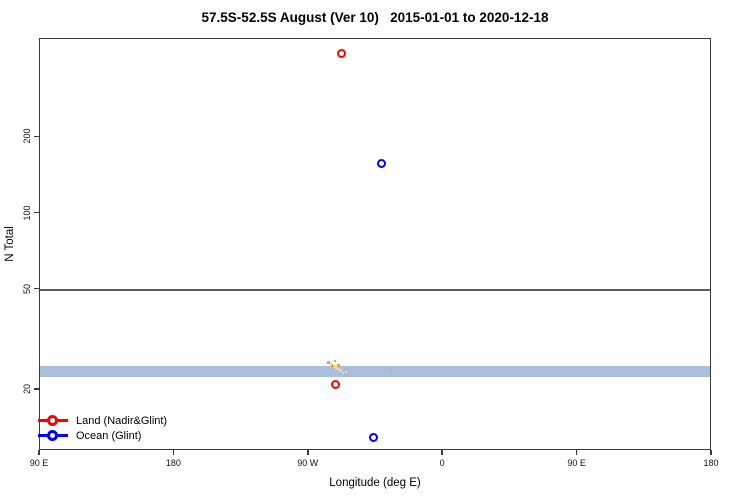  What do you see at coordinates (27, 212) in the screenshot?
I see `y-tick-label: 100` at bounding box center [27, 212].